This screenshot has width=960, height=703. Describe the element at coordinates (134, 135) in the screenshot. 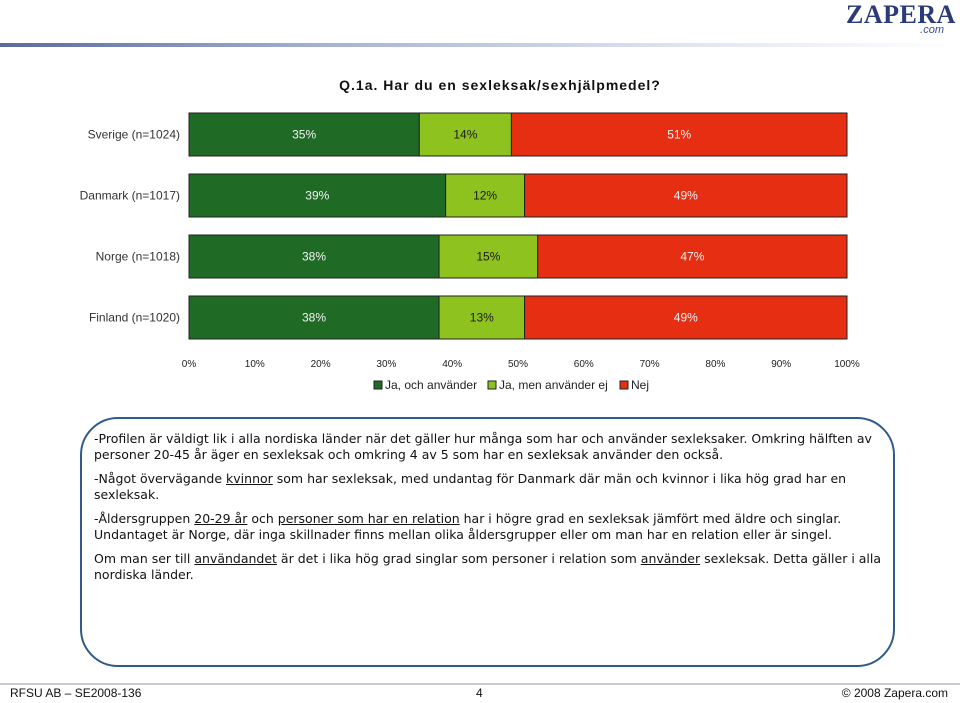

I see `category-label: Sverige (n=1024)` at that location.